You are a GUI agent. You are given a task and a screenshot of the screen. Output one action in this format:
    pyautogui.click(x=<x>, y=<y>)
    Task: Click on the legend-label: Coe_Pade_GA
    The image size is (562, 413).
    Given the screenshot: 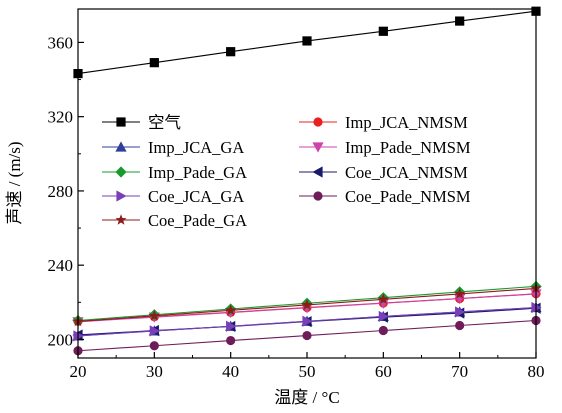 What is the action you would take?
    pyautogui.click(x=197, y=220)
    